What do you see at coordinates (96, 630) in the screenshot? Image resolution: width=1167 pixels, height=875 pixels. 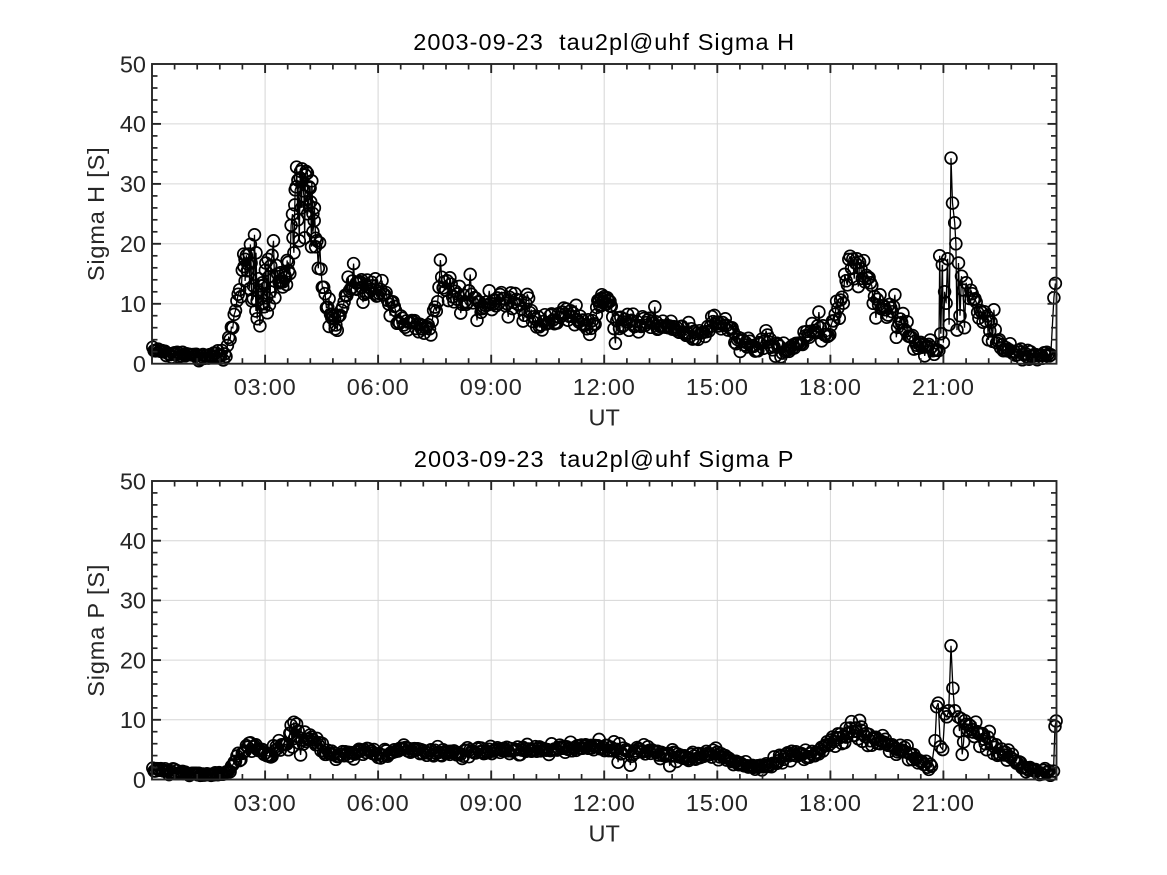 I see `svg-text: Sigma P [S]` at bounding box center [96, 630].